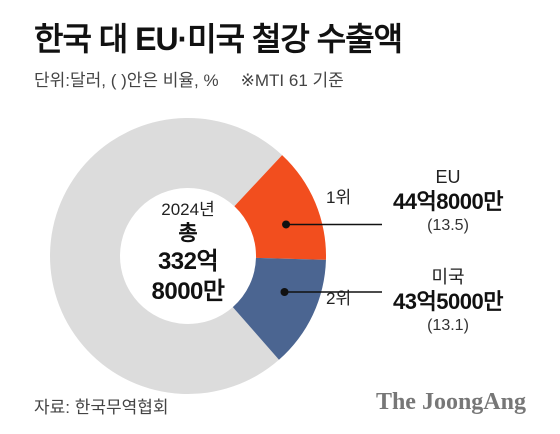 The height and width of the screenshot is (434, 560). What do you see at coordinates (188, 291) in the screenshot?
I see `center-total-line2: 8000만` at bounding box center [188, 291].